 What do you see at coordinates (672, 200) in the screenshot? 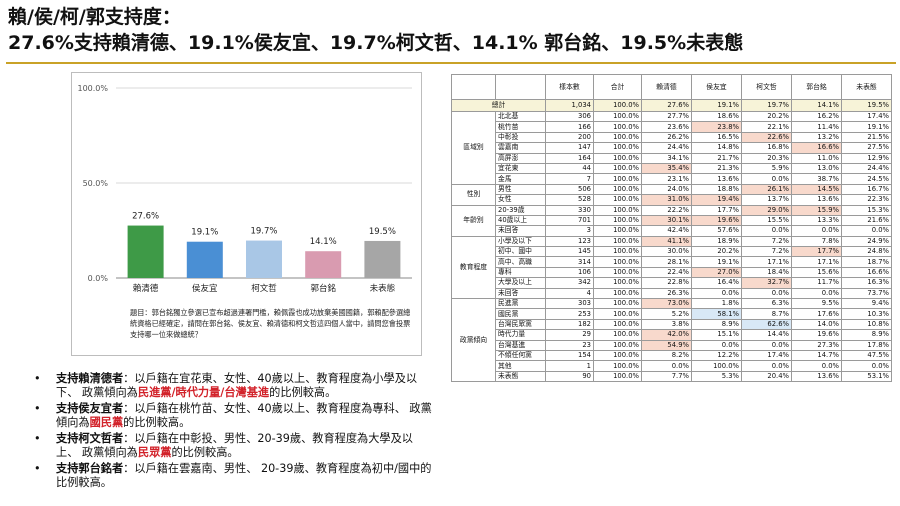
I see `table-row: 女性 528 100.0% 31.0% 19.4% 13.7% 13.6% 22.3%` at bounding box center [672, 200].